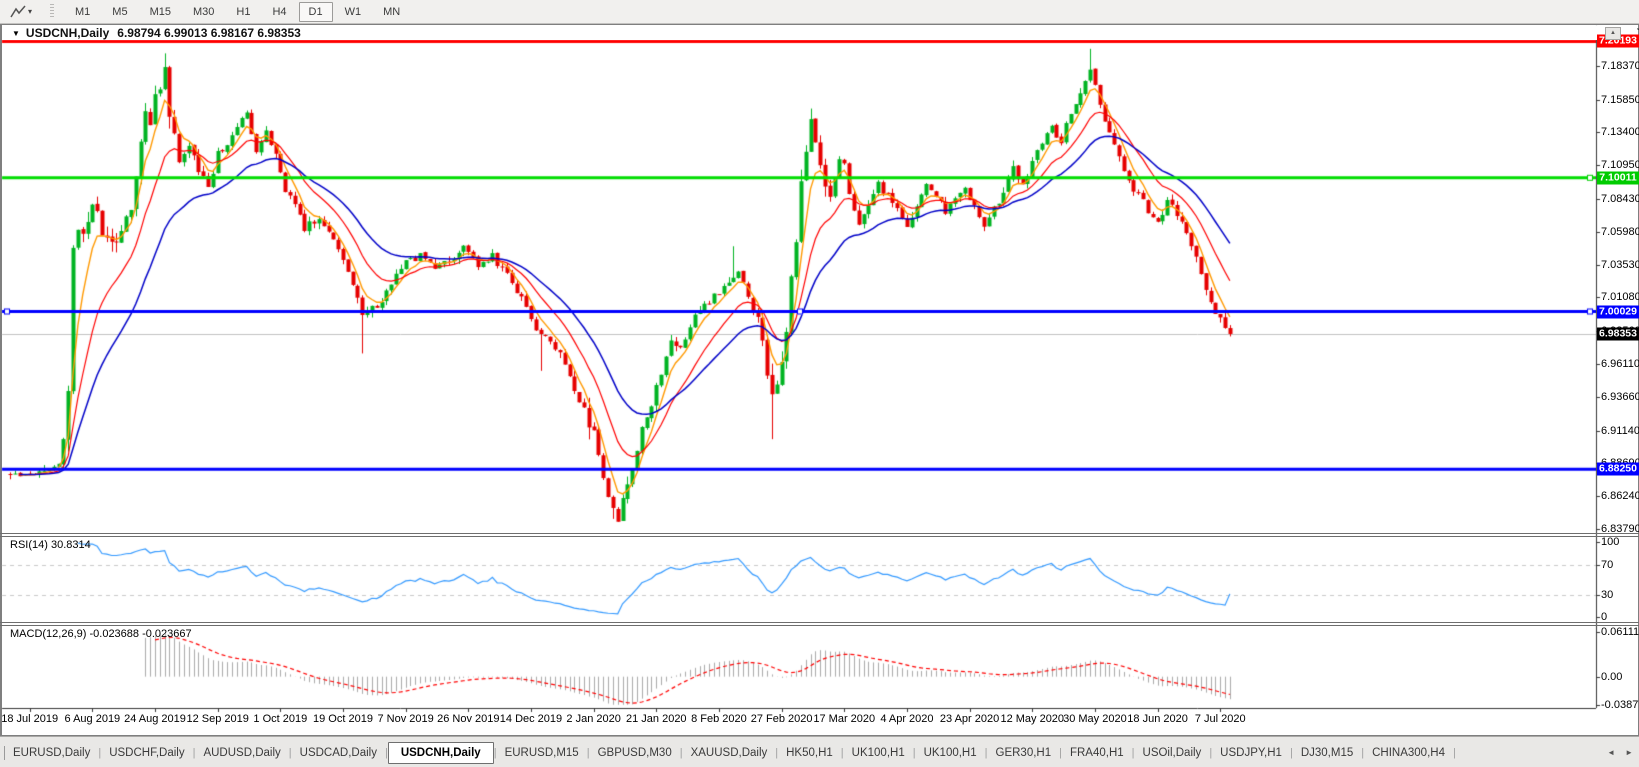  I want to click on date-tick-label: 7 Nov 2019, so click(405, 719).